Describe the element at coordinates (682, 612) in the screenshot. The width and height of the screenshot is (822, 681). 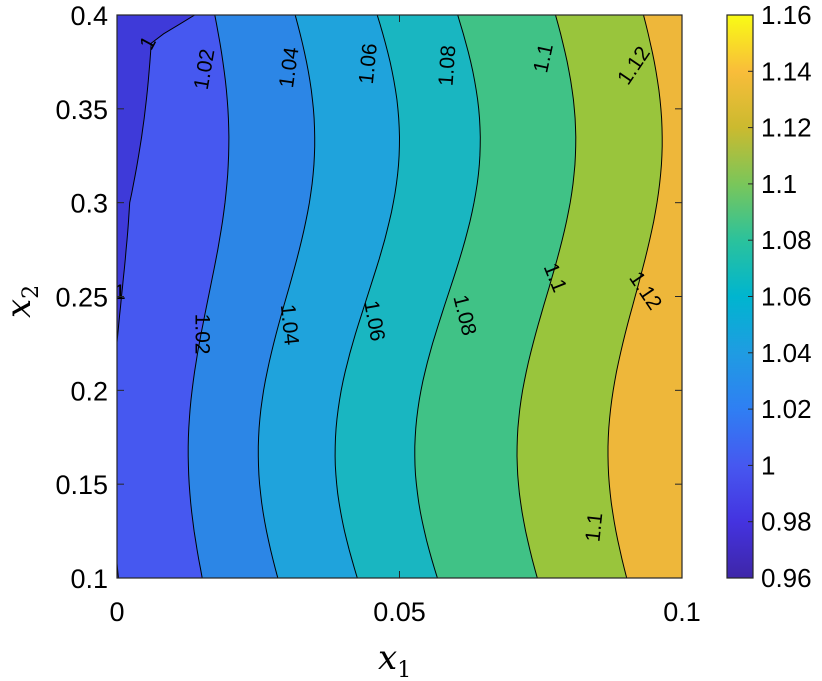
I see `x-tick-label: 0.1` at that location.